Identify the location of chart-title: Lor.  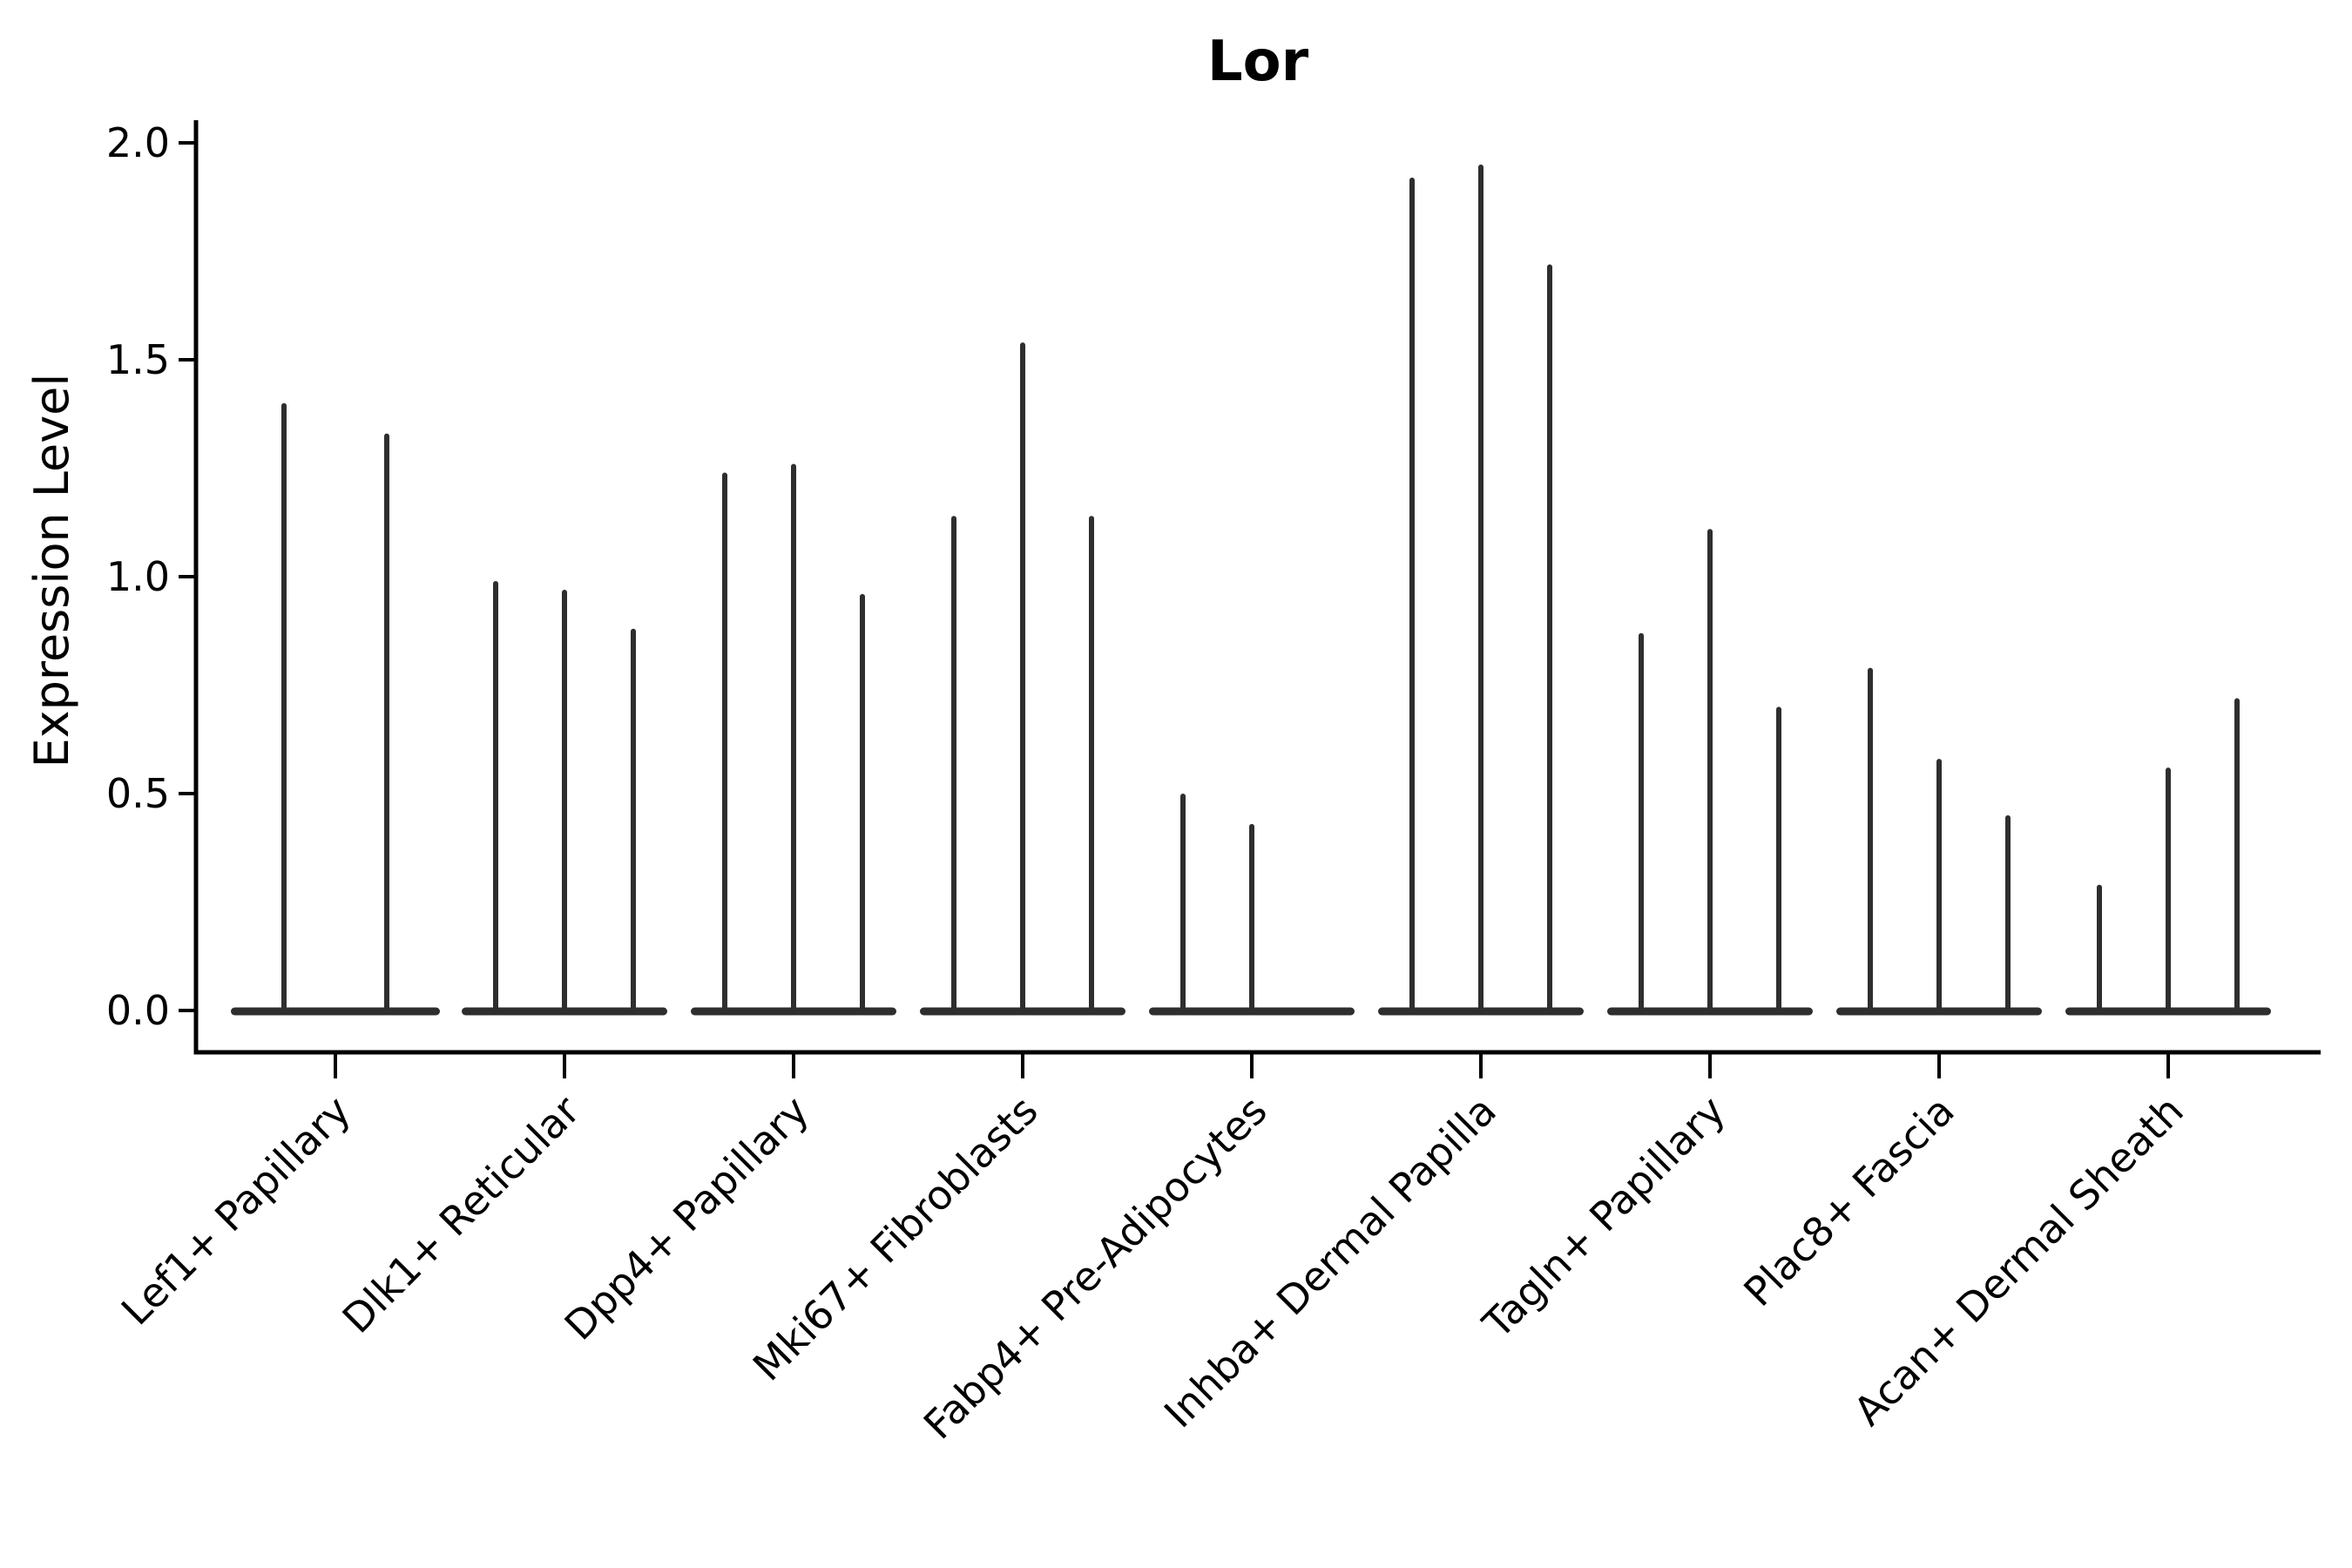
(1258, 62).